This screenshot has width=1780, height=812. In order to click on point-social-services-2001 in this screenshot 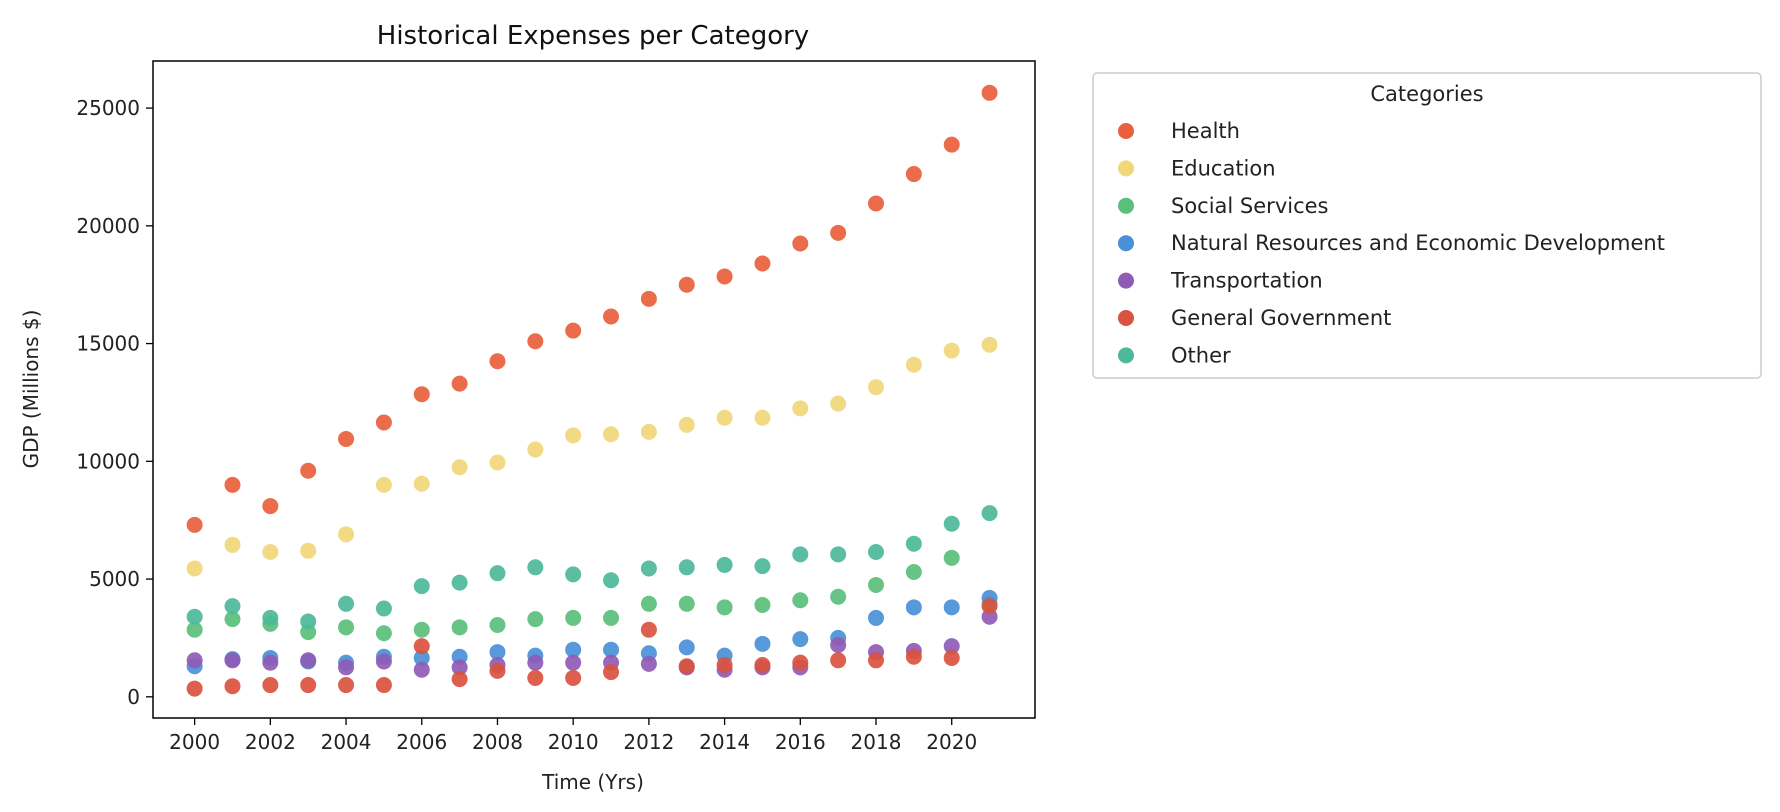, I will do `click(232, 619)`.